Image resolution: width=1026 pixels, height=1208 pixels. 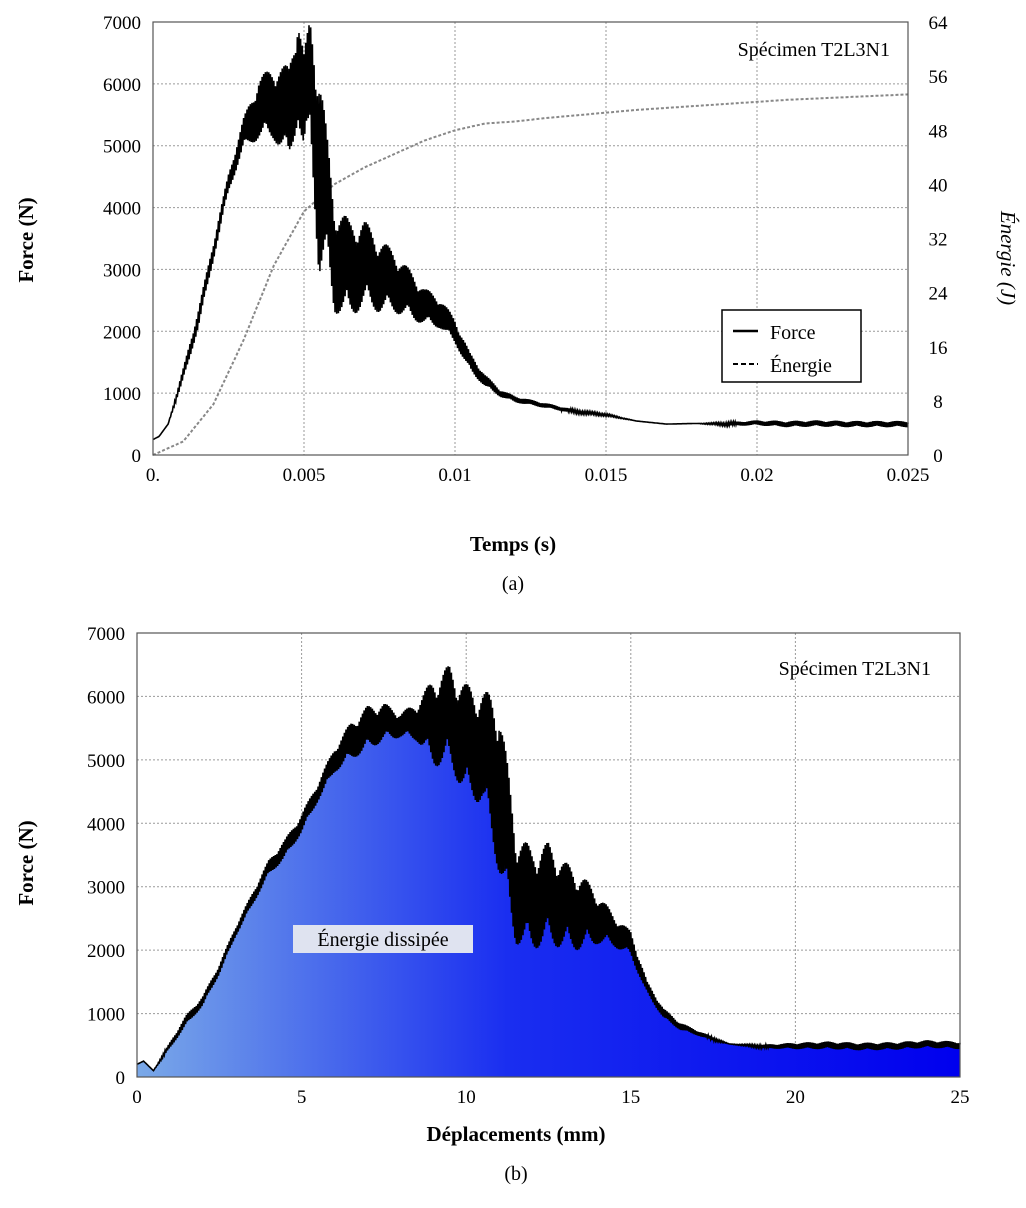 I want to click on legend-label-force: Force, so click(x=793, y=333).